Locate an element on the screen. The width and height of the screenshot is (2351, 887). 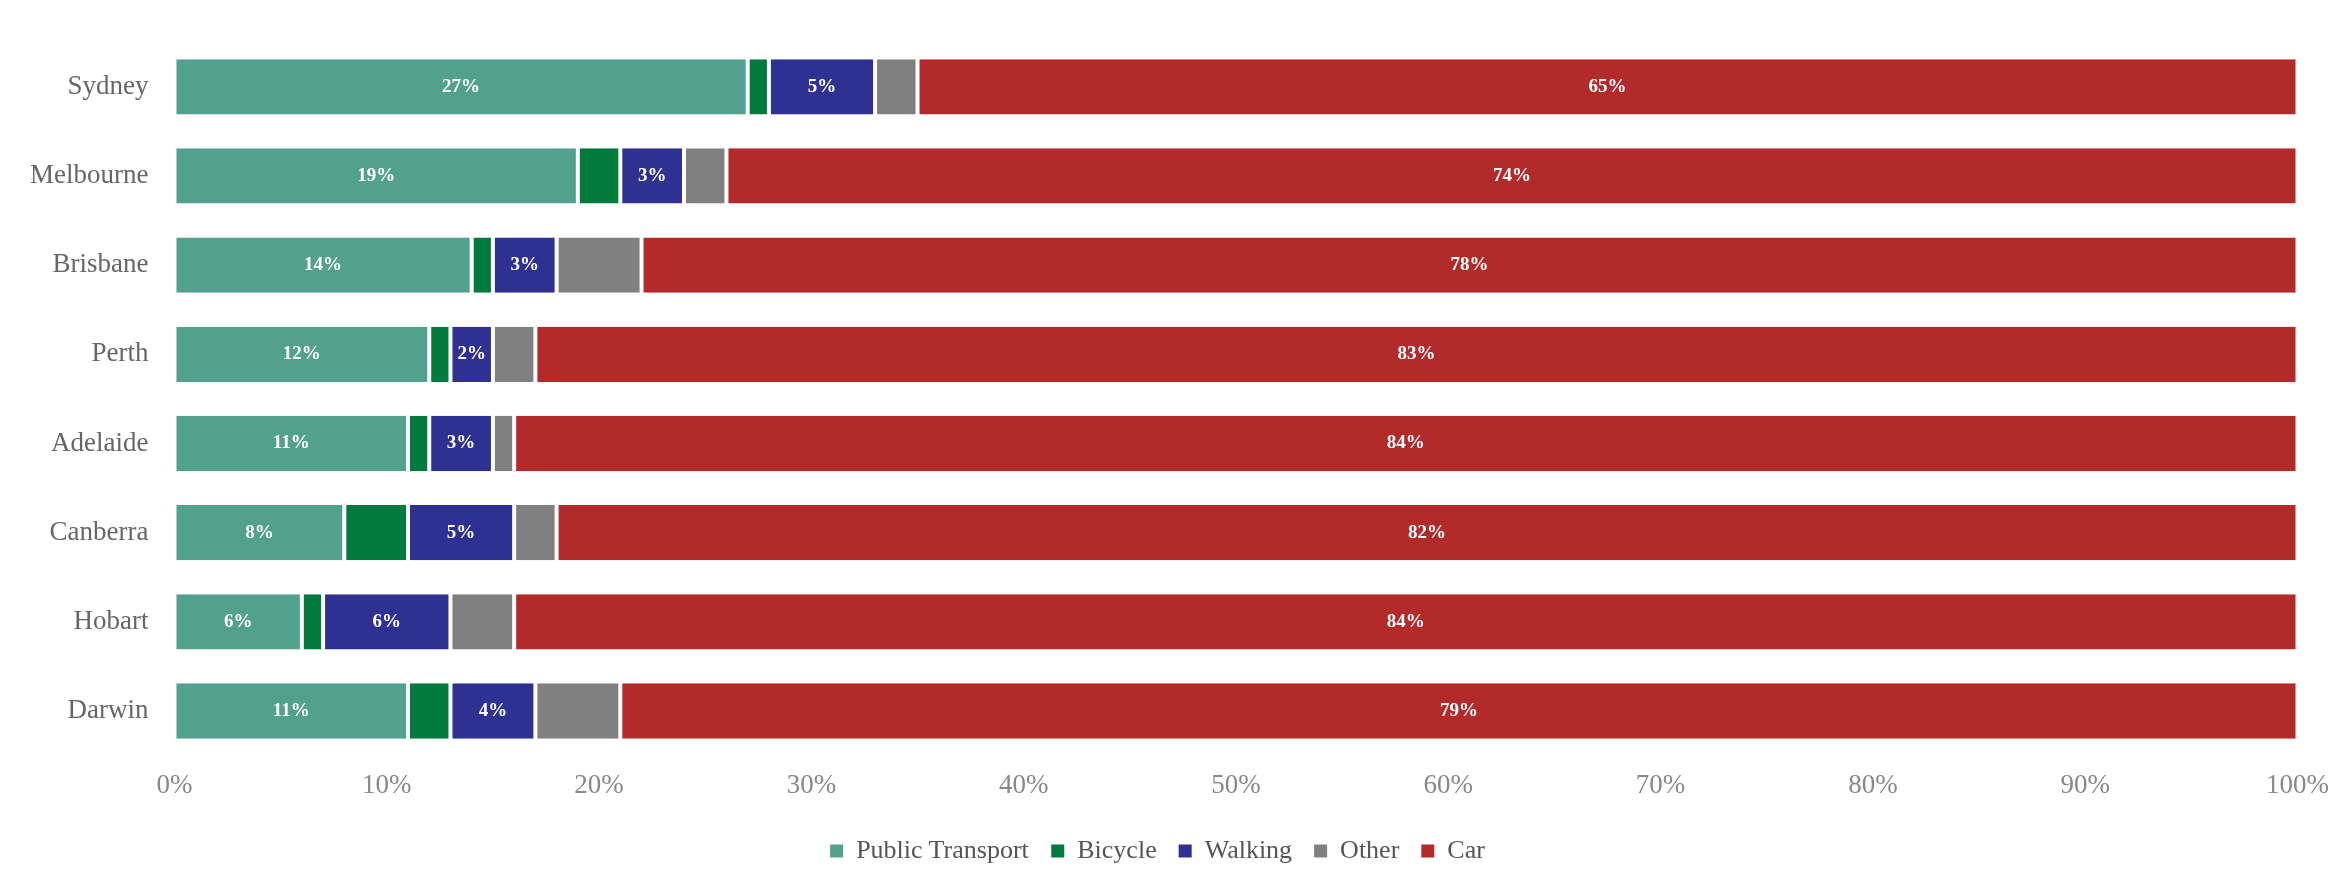
legend-label: Public Transport is located at coordinates (943, 849).